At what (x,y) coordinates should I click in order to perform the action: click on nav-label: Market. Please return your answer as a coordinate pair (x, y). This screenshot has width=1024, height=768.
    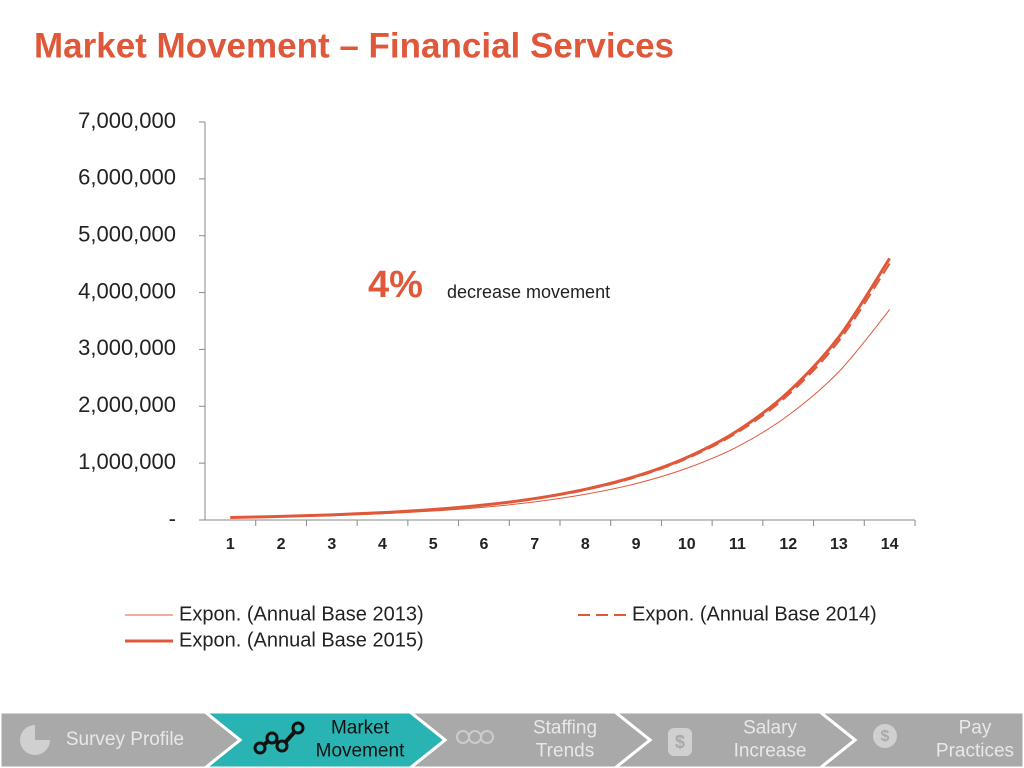
    Looking at the image, I should click on (360, 728).